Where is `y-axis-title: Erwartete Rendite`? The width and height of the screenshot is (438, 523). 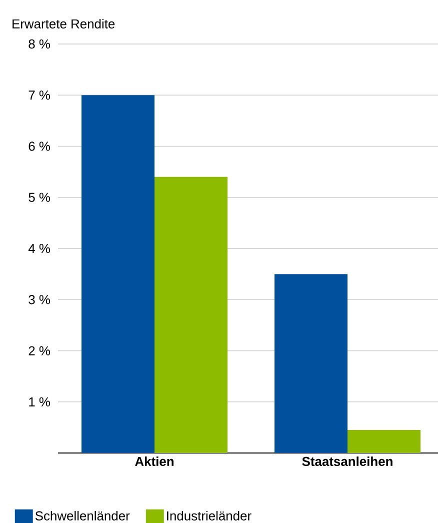
y-axis-title: Erwartete Rendite is located at coordinates (63, 23).